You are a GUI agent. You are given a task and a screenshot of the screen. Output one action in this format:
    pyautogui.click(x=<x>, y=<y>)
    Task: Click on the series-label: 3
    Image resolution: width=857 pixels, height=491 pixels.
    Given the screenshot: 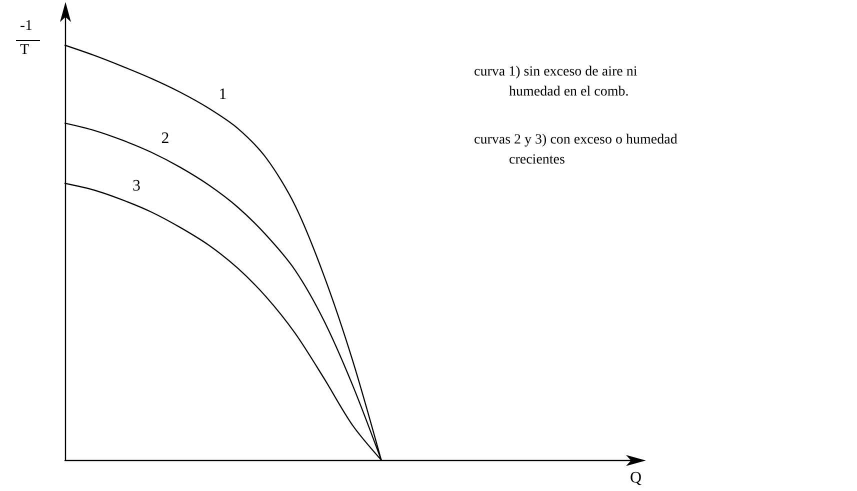 What is the action you would take?
    pyautogui.click(x=136, y=185)
    